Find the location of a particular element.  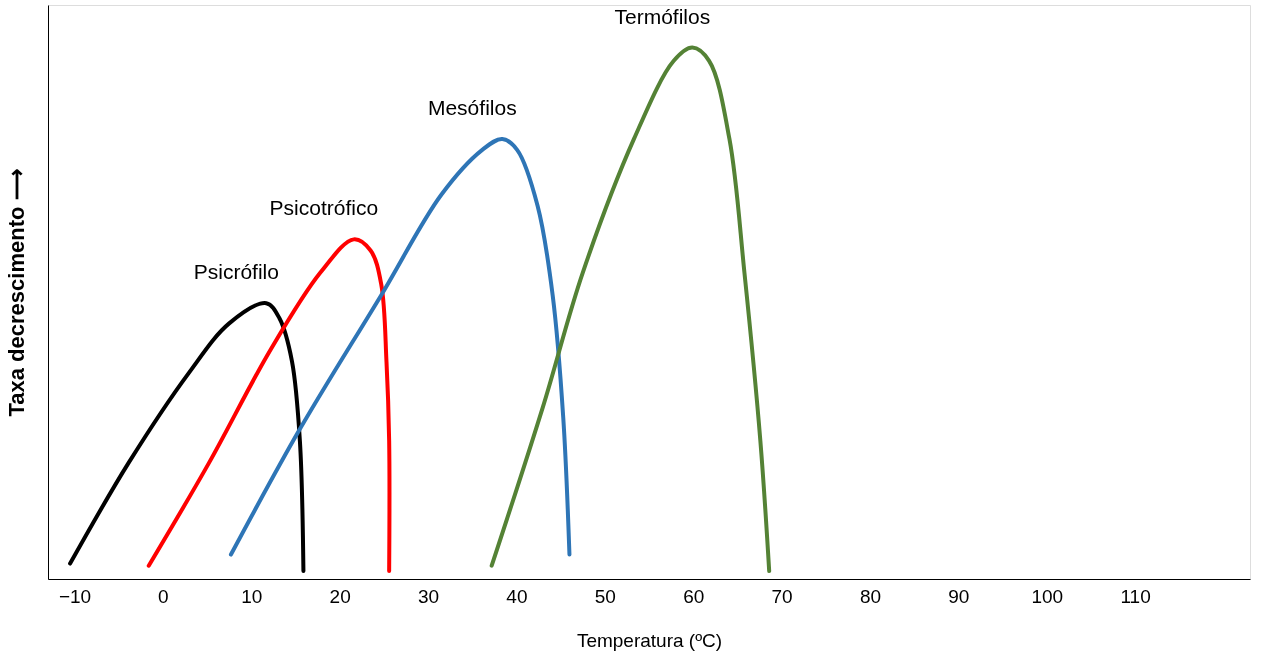

x-tick-label: −10 is located at coordinates (75, 596).